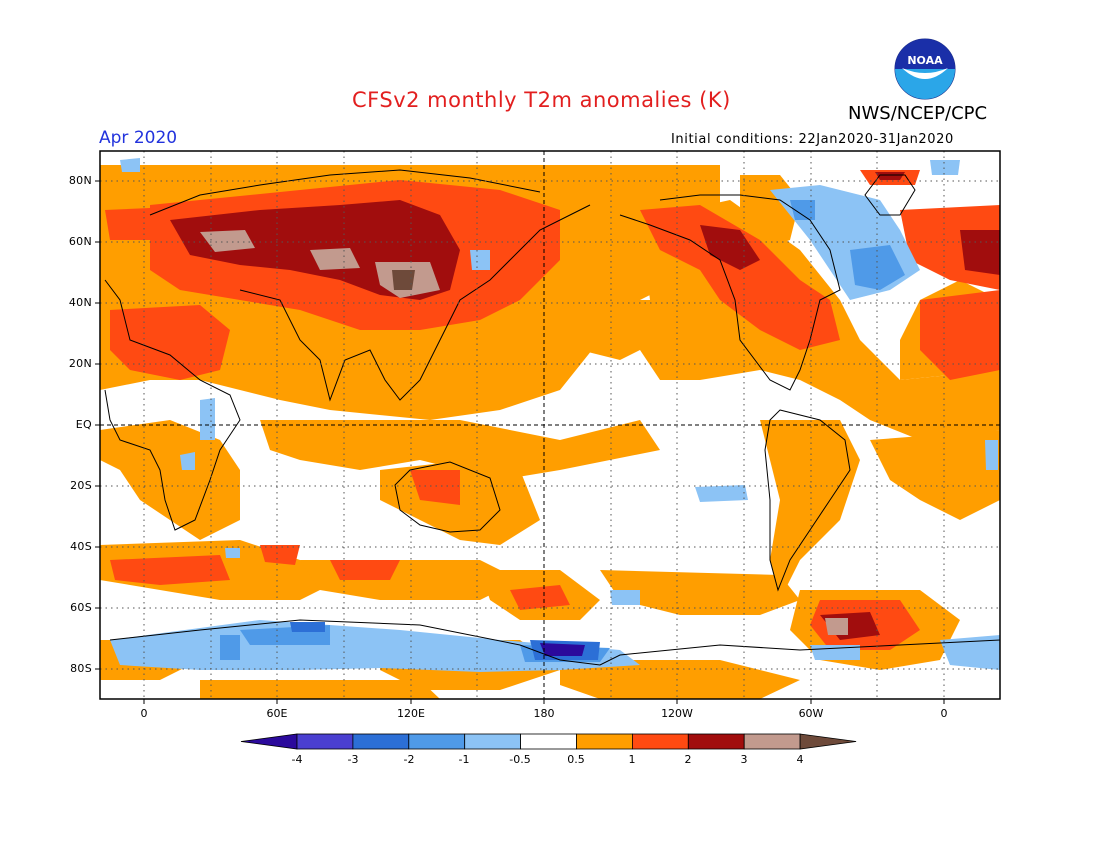  I want to click on colorbar-label: 2, so click(688, 759).